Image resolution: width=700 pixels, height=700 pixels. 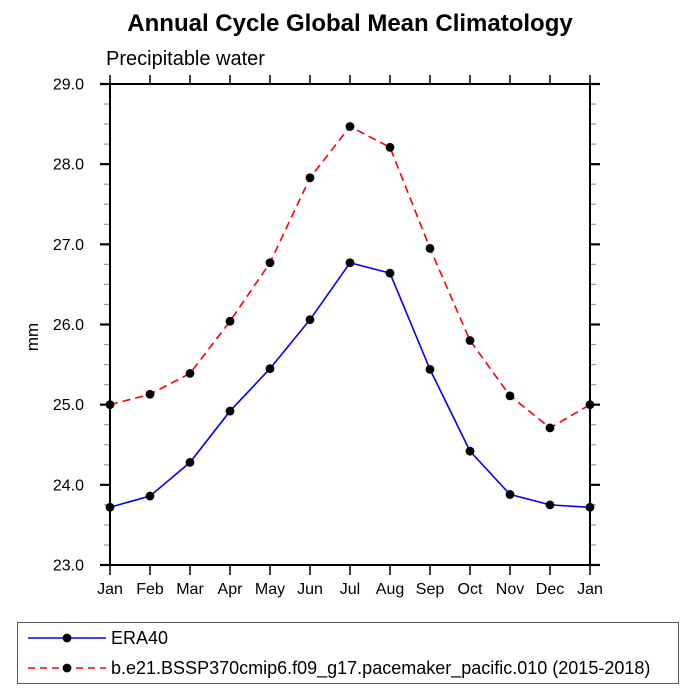 What do you see at coordinates (350, 23) in the screenshot?
I see `chart-title: Annual Cycle Global Mean Climatology` at bounding box center [350, 23].